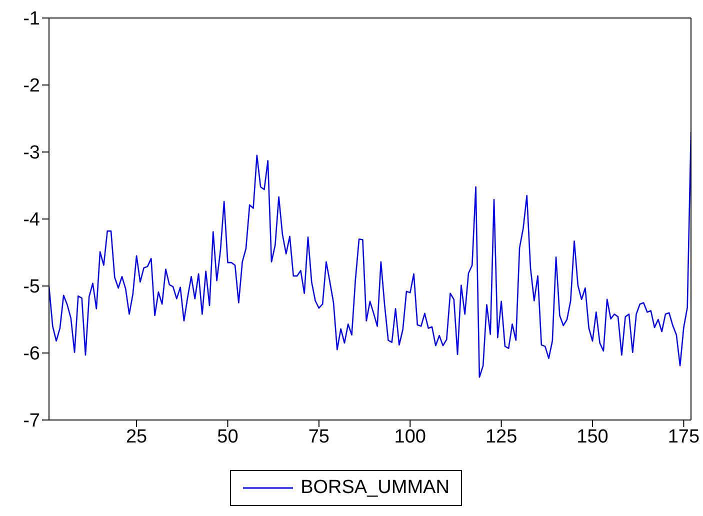  What do you see at coordinates (31, 287) in the screenshot?
I see `y-tick-label: -5` at bounding box center [31, 287].